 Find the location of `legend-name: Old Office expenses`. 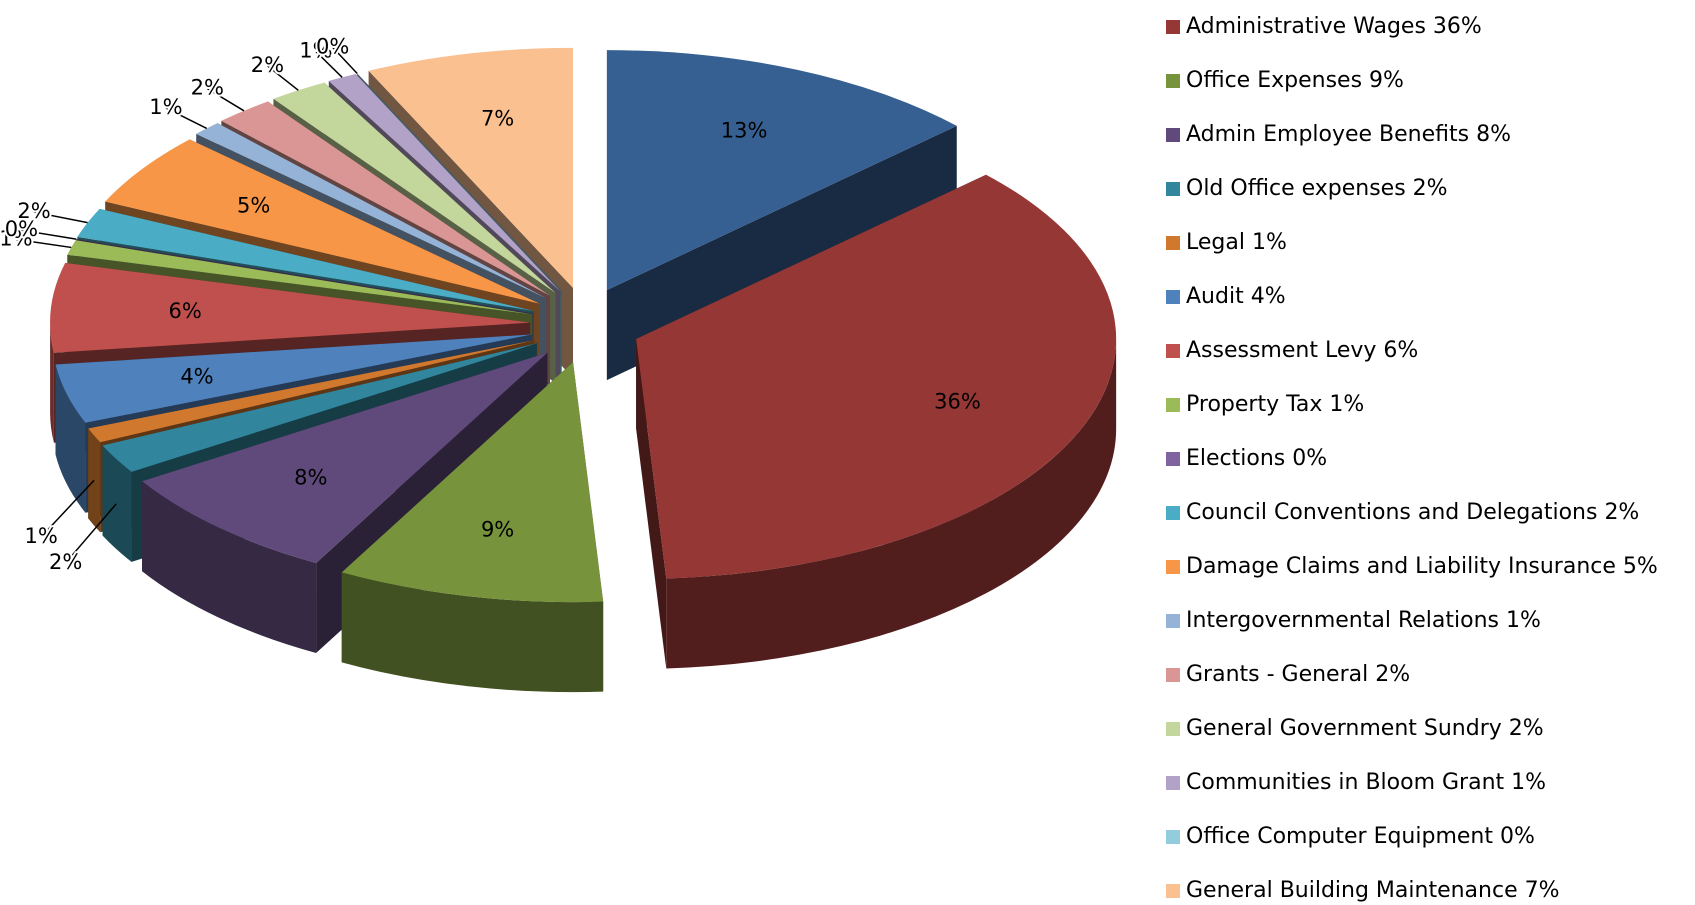

legend-name: Old Office expenses is located at coordinates (1296, 188).